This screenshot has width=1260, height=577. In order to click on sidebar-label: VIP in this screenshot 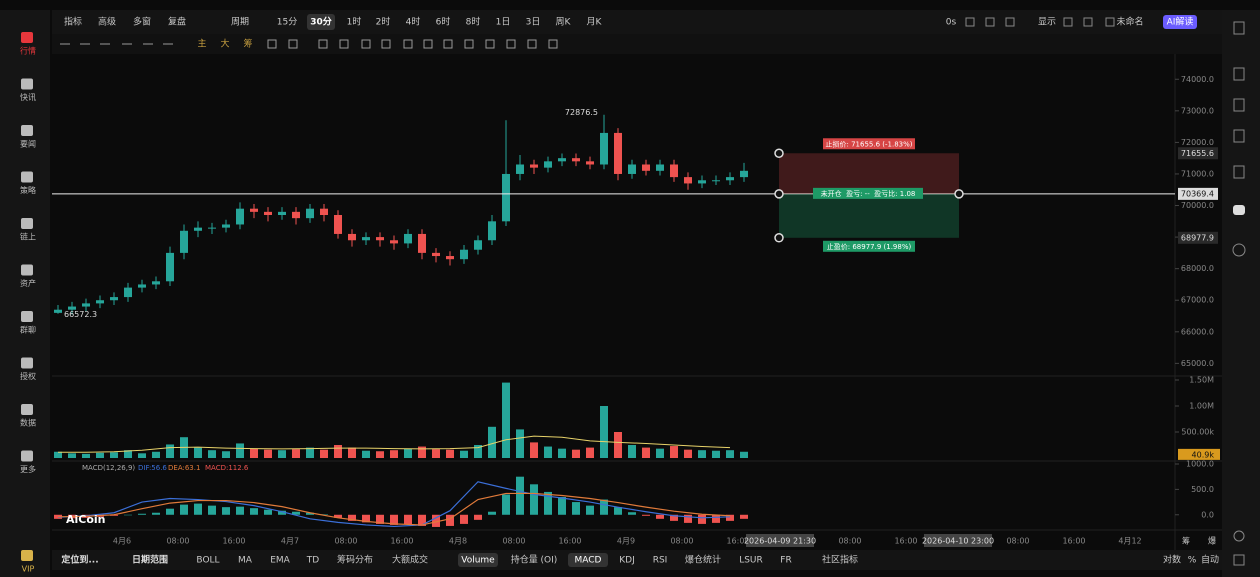, I will do `click(28, 569)`.